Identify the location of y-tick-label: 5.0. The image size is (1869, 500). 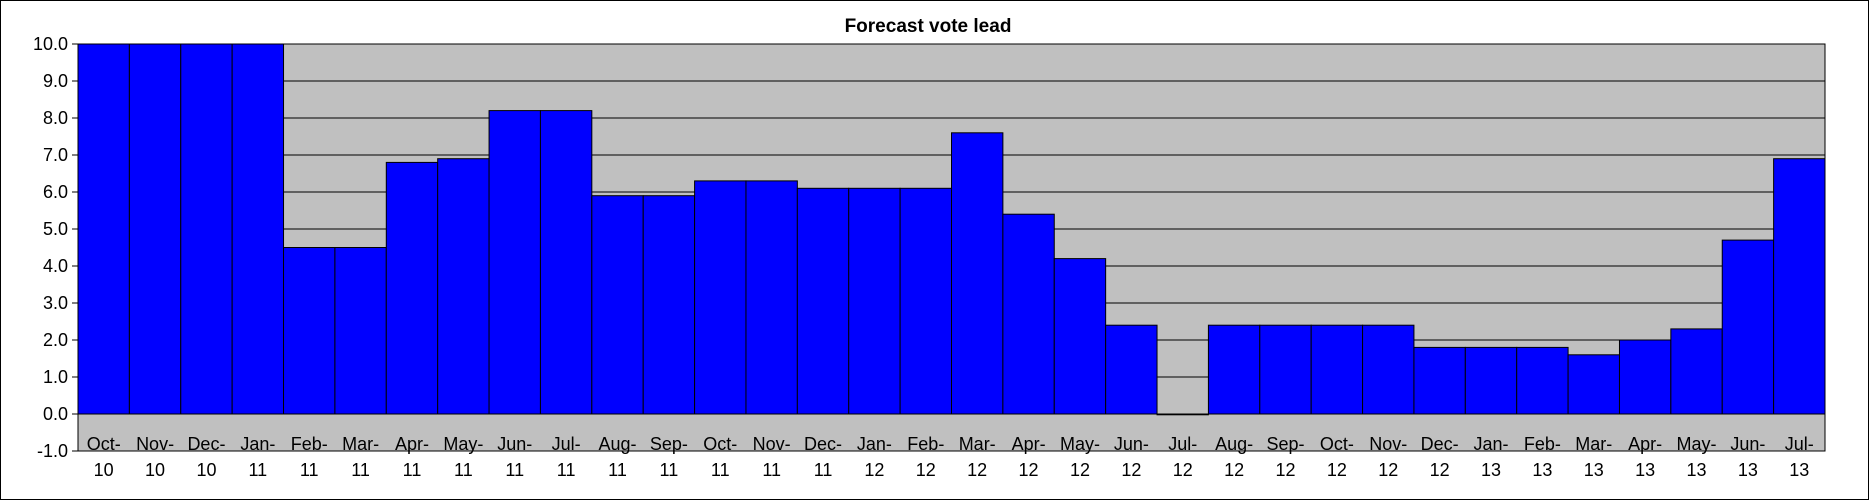
(55, 229).